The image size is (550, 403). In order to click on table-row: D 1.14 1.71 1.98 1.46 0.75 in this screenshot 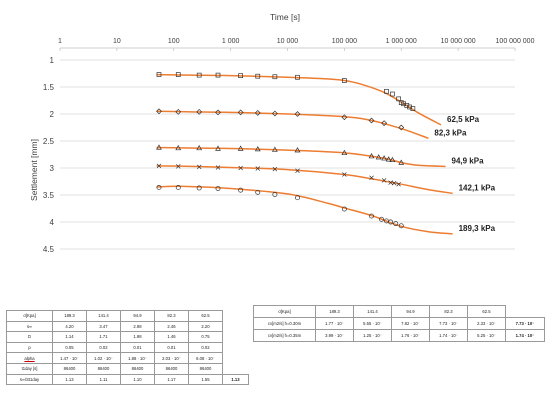, I will do `click(127, 337)`.